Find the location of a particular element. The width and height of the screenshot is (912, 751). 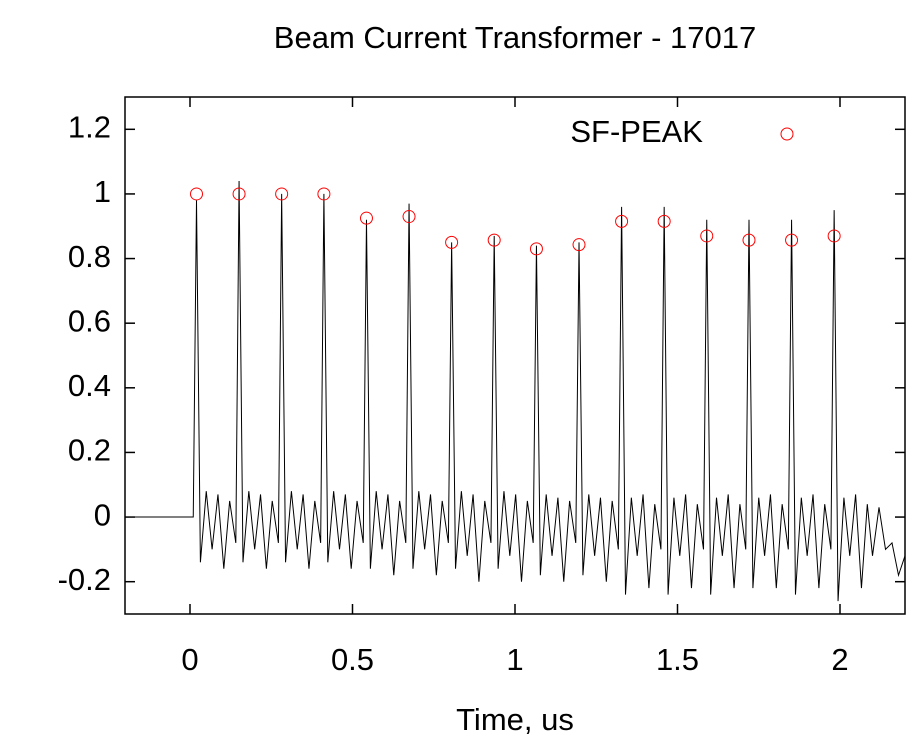

y-tick-label: 1 is located at coordinates (102, 191).